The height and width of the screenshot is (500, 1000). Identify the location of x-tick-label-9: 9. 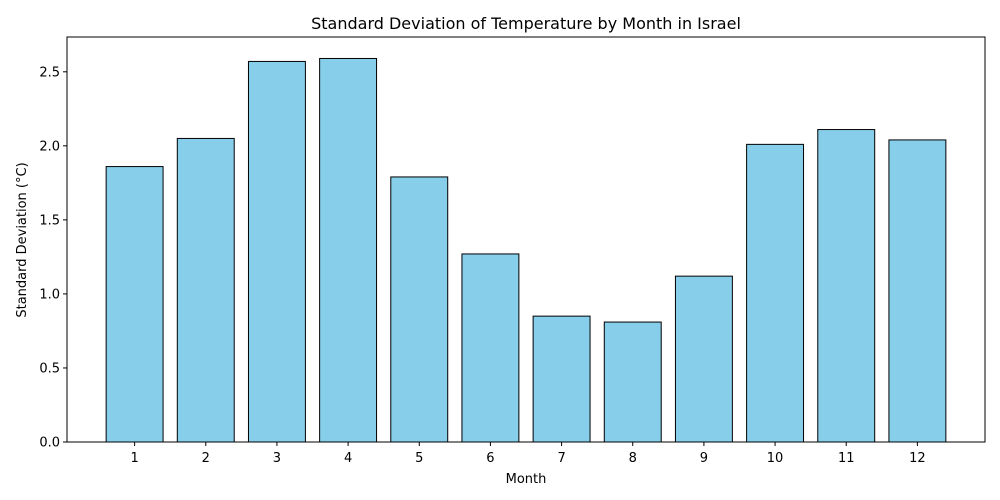
(704, 458).